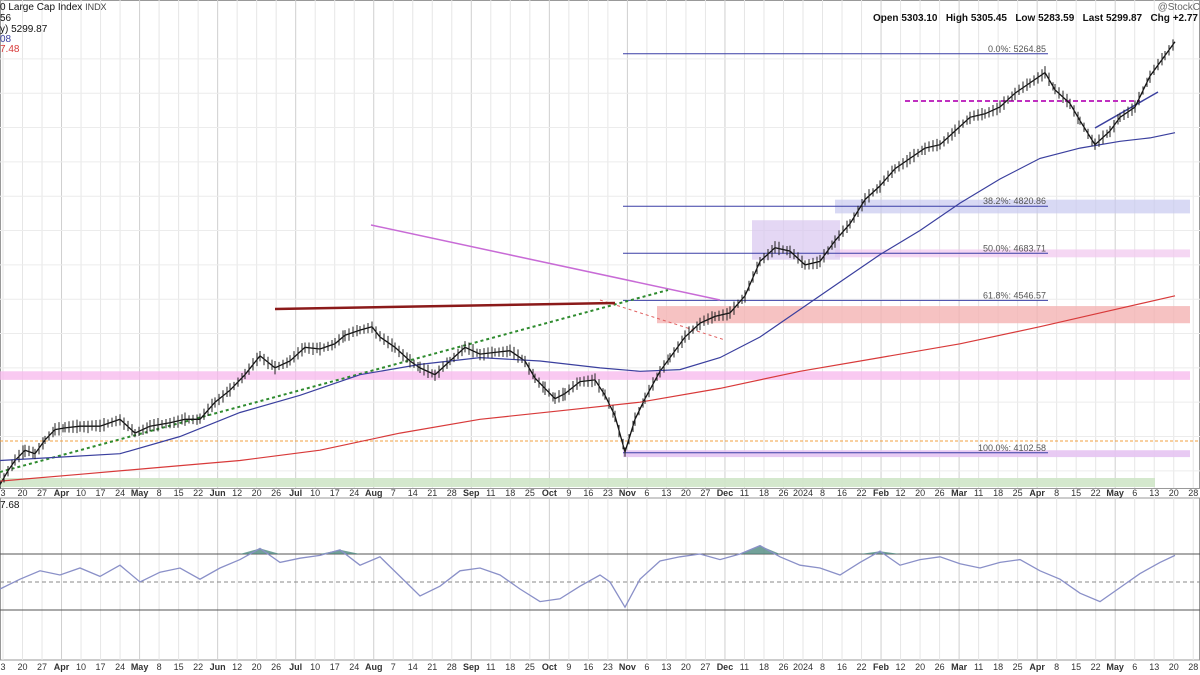 The height and width of the screenshot is (675, 1200). I want to click on x-tick-bottom: Feb, so click(881, 667).